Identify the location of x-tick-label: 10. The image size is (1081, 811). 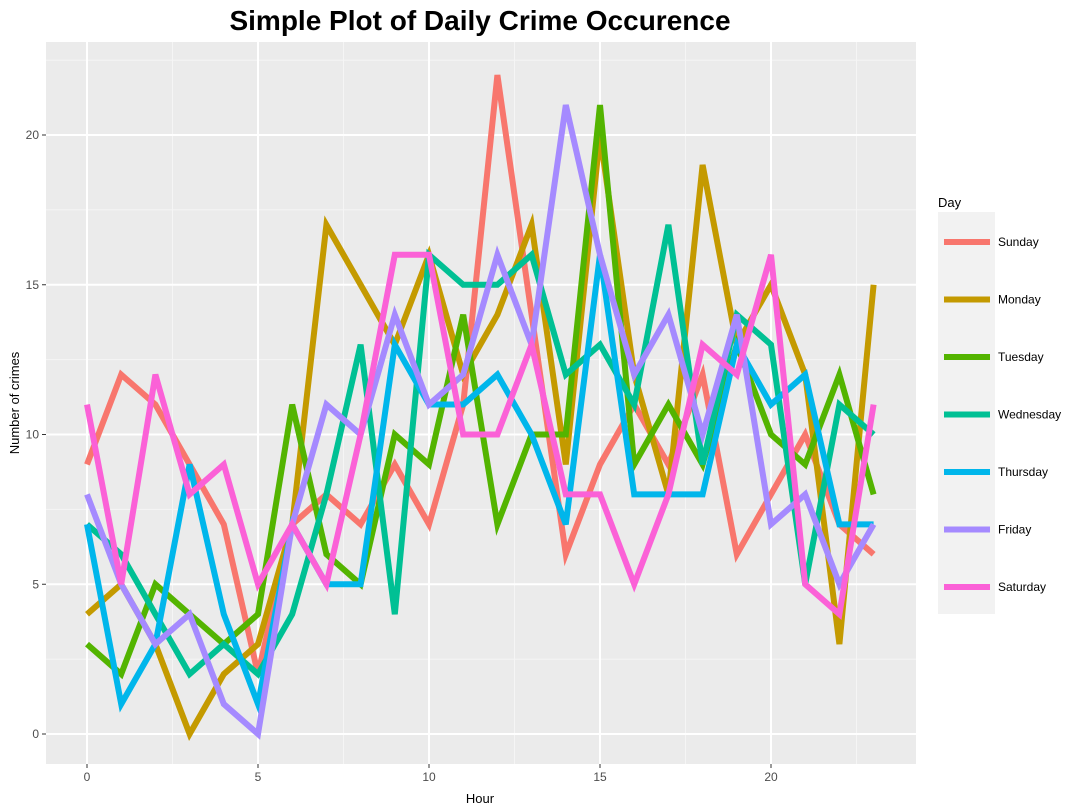
(429, 777).